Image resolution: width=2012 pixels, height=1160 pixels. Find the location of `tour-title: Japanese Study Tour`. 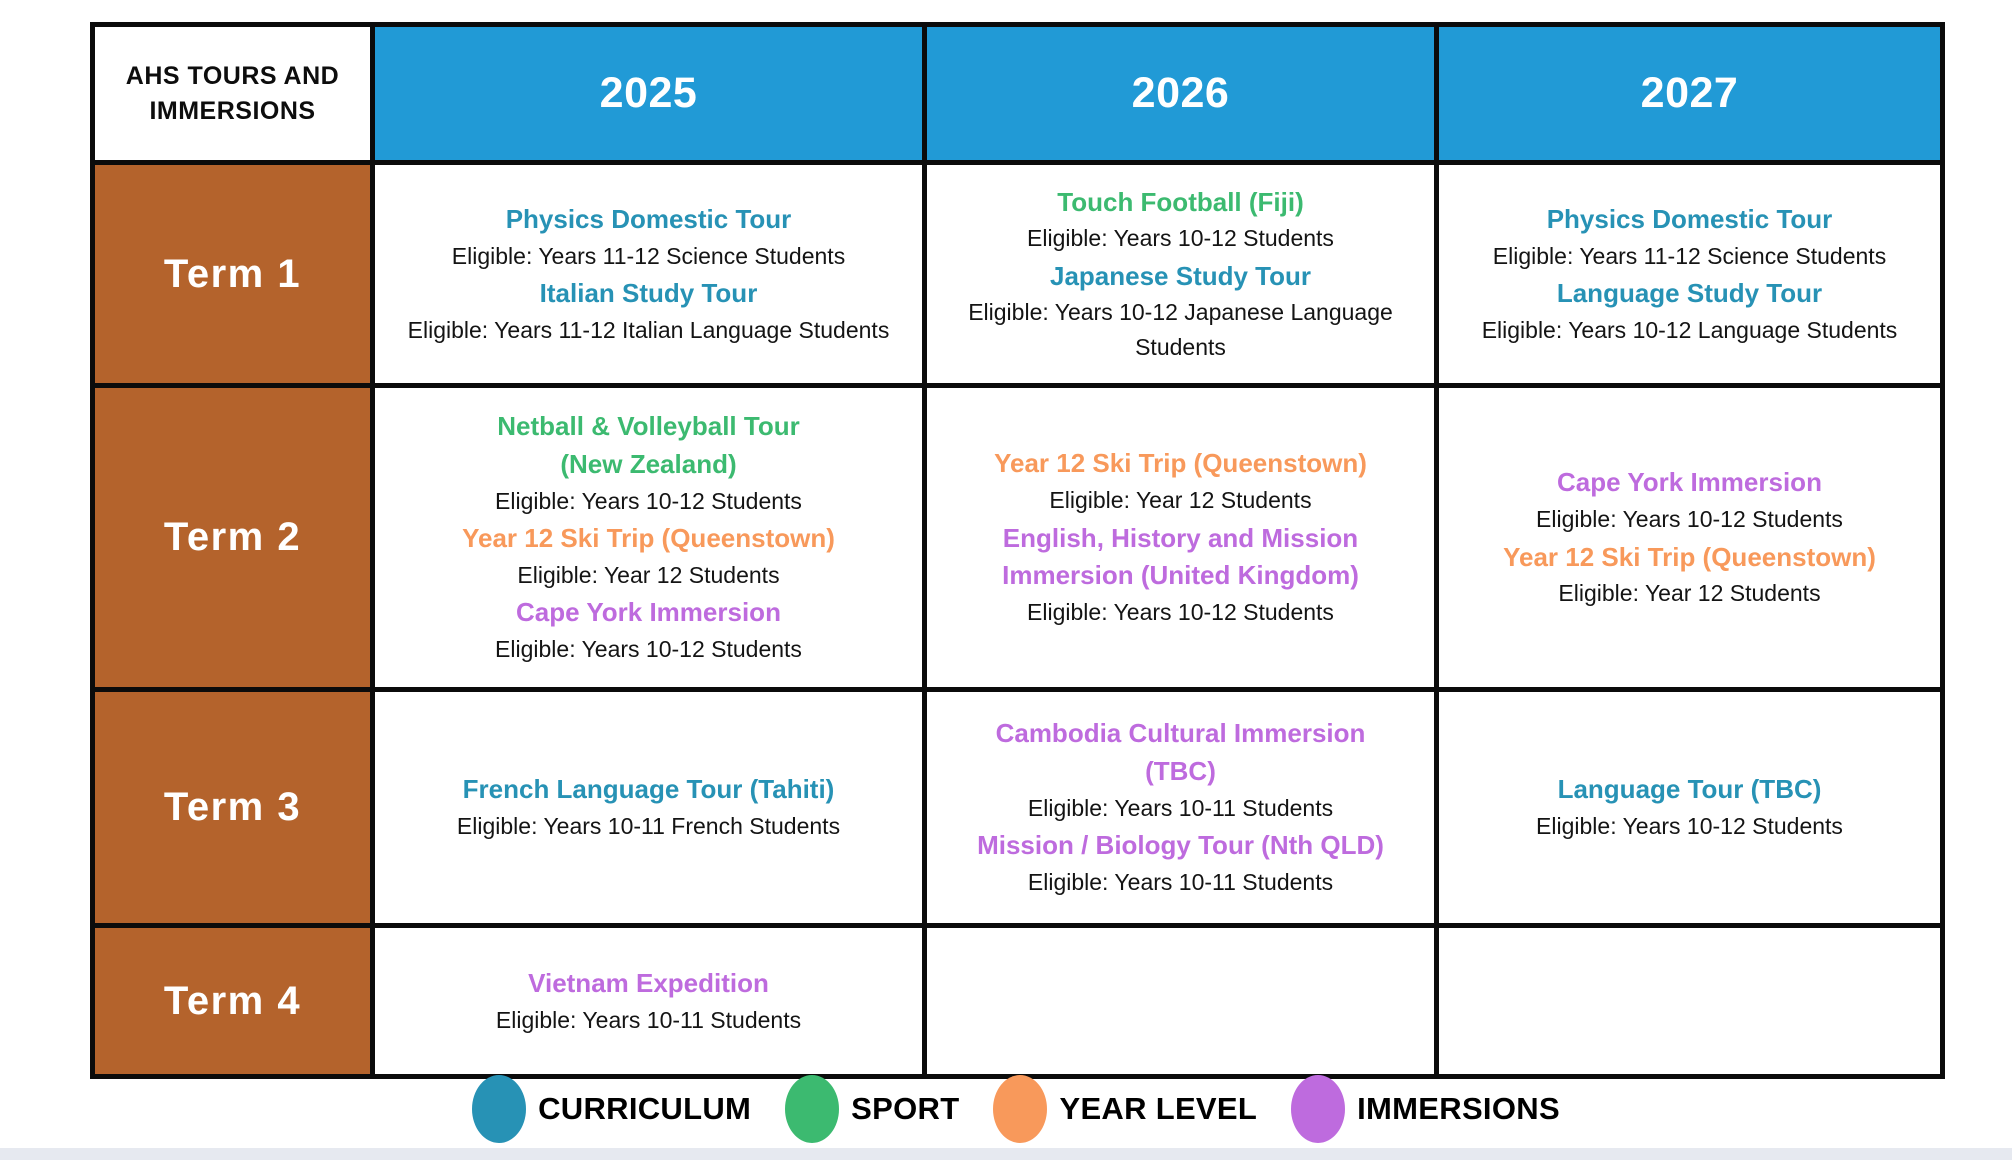

tour-title: Japanese Study Tour is located at coordinates (1180, 275).